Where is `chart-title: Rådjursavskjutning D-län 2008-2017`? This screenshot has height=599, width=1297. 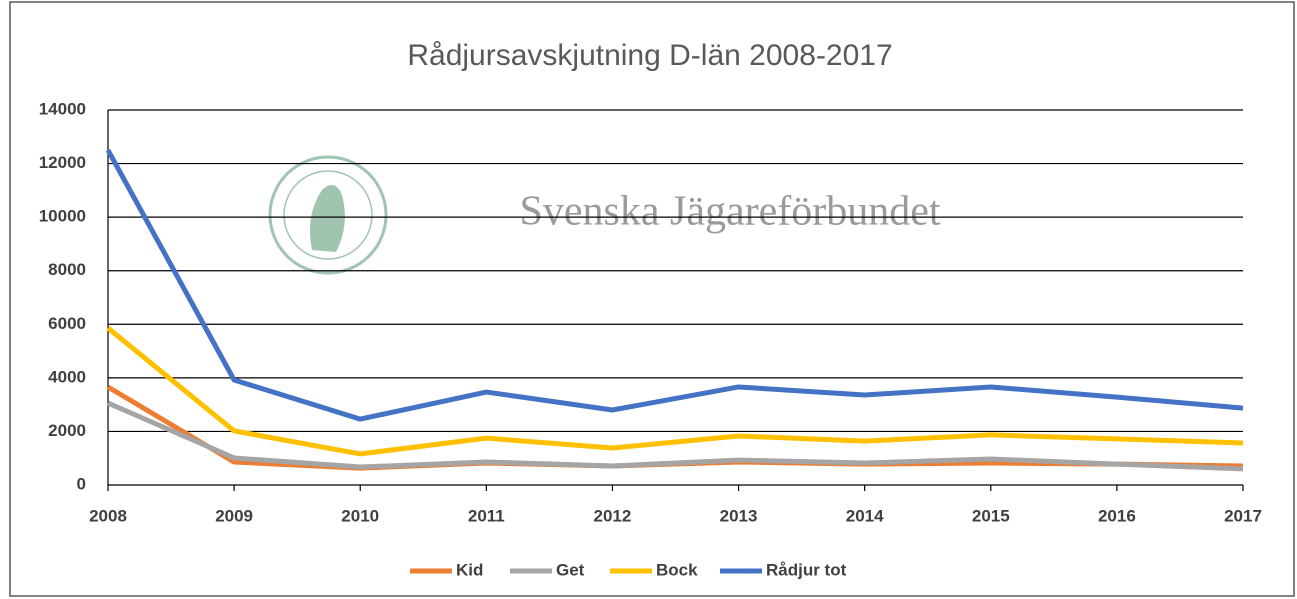
chart-title: Rådjursavskjutning D-län 2008-2017 is located at coordinates (649, 55).